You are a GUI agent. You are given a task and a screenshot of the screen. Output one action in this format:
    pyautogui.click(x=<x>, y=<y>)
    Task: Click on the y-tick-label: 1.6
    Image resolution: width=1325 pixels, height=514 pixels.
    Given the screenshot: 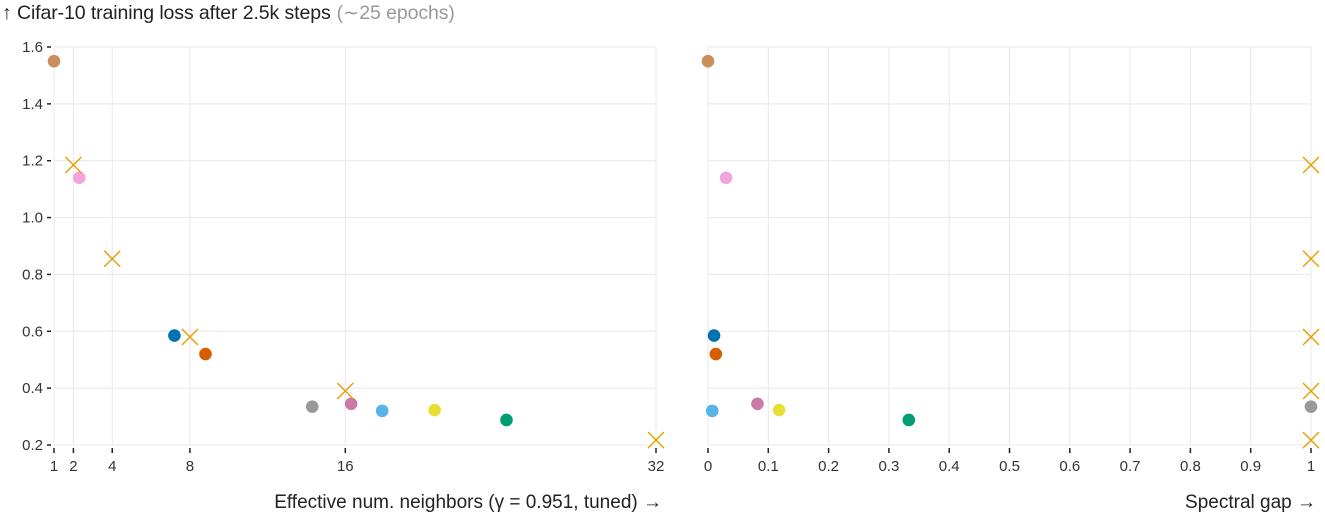 What is the action you would take?
    pyautogui.click(x=32, y=47)
    